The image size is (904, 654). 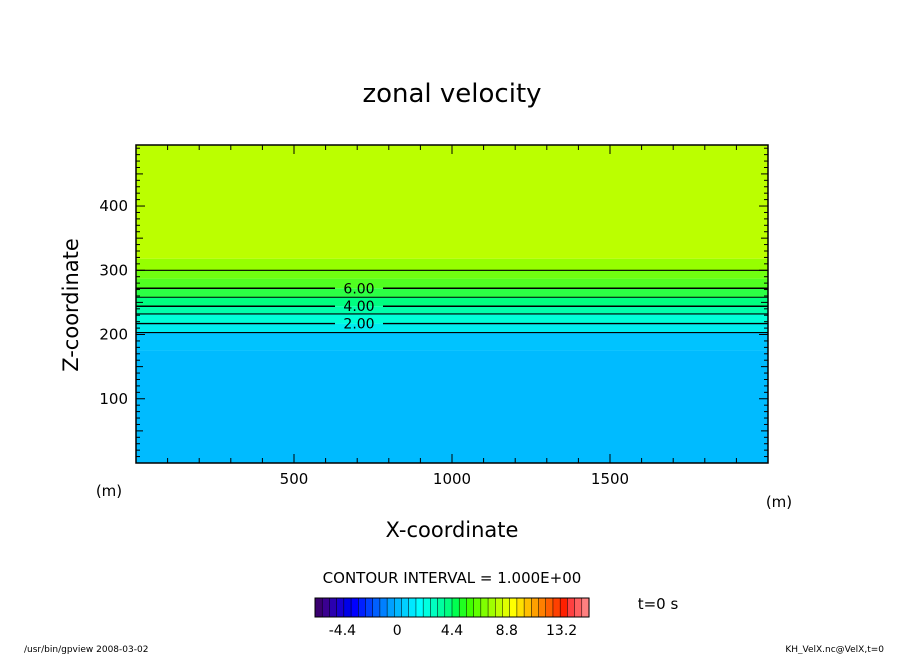 I want to click on chart-title: zonal velocity, so click(x=451, y=94).